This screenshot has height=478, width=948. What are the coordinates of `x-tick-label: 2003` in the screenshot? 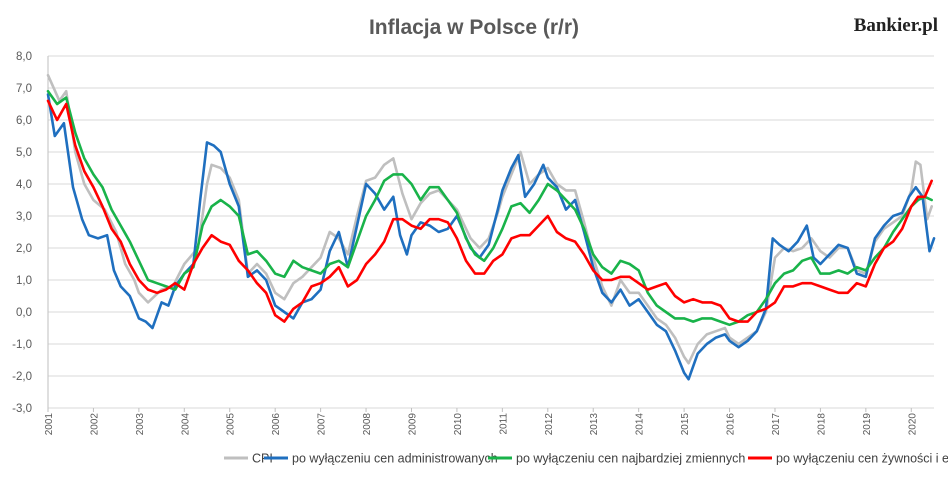 It's located at (140, 424).